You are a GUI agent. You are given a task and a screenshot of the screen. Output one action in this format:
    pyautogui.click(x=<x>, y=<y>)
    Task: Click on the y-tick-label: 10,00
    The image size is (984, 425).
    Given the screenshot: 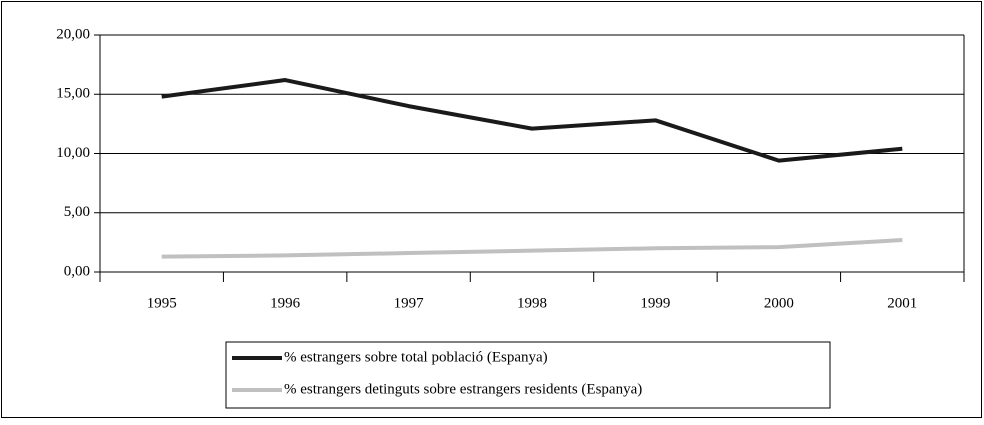 What is the action you would take?
    pyautogui.click(x=73, y=153)
    